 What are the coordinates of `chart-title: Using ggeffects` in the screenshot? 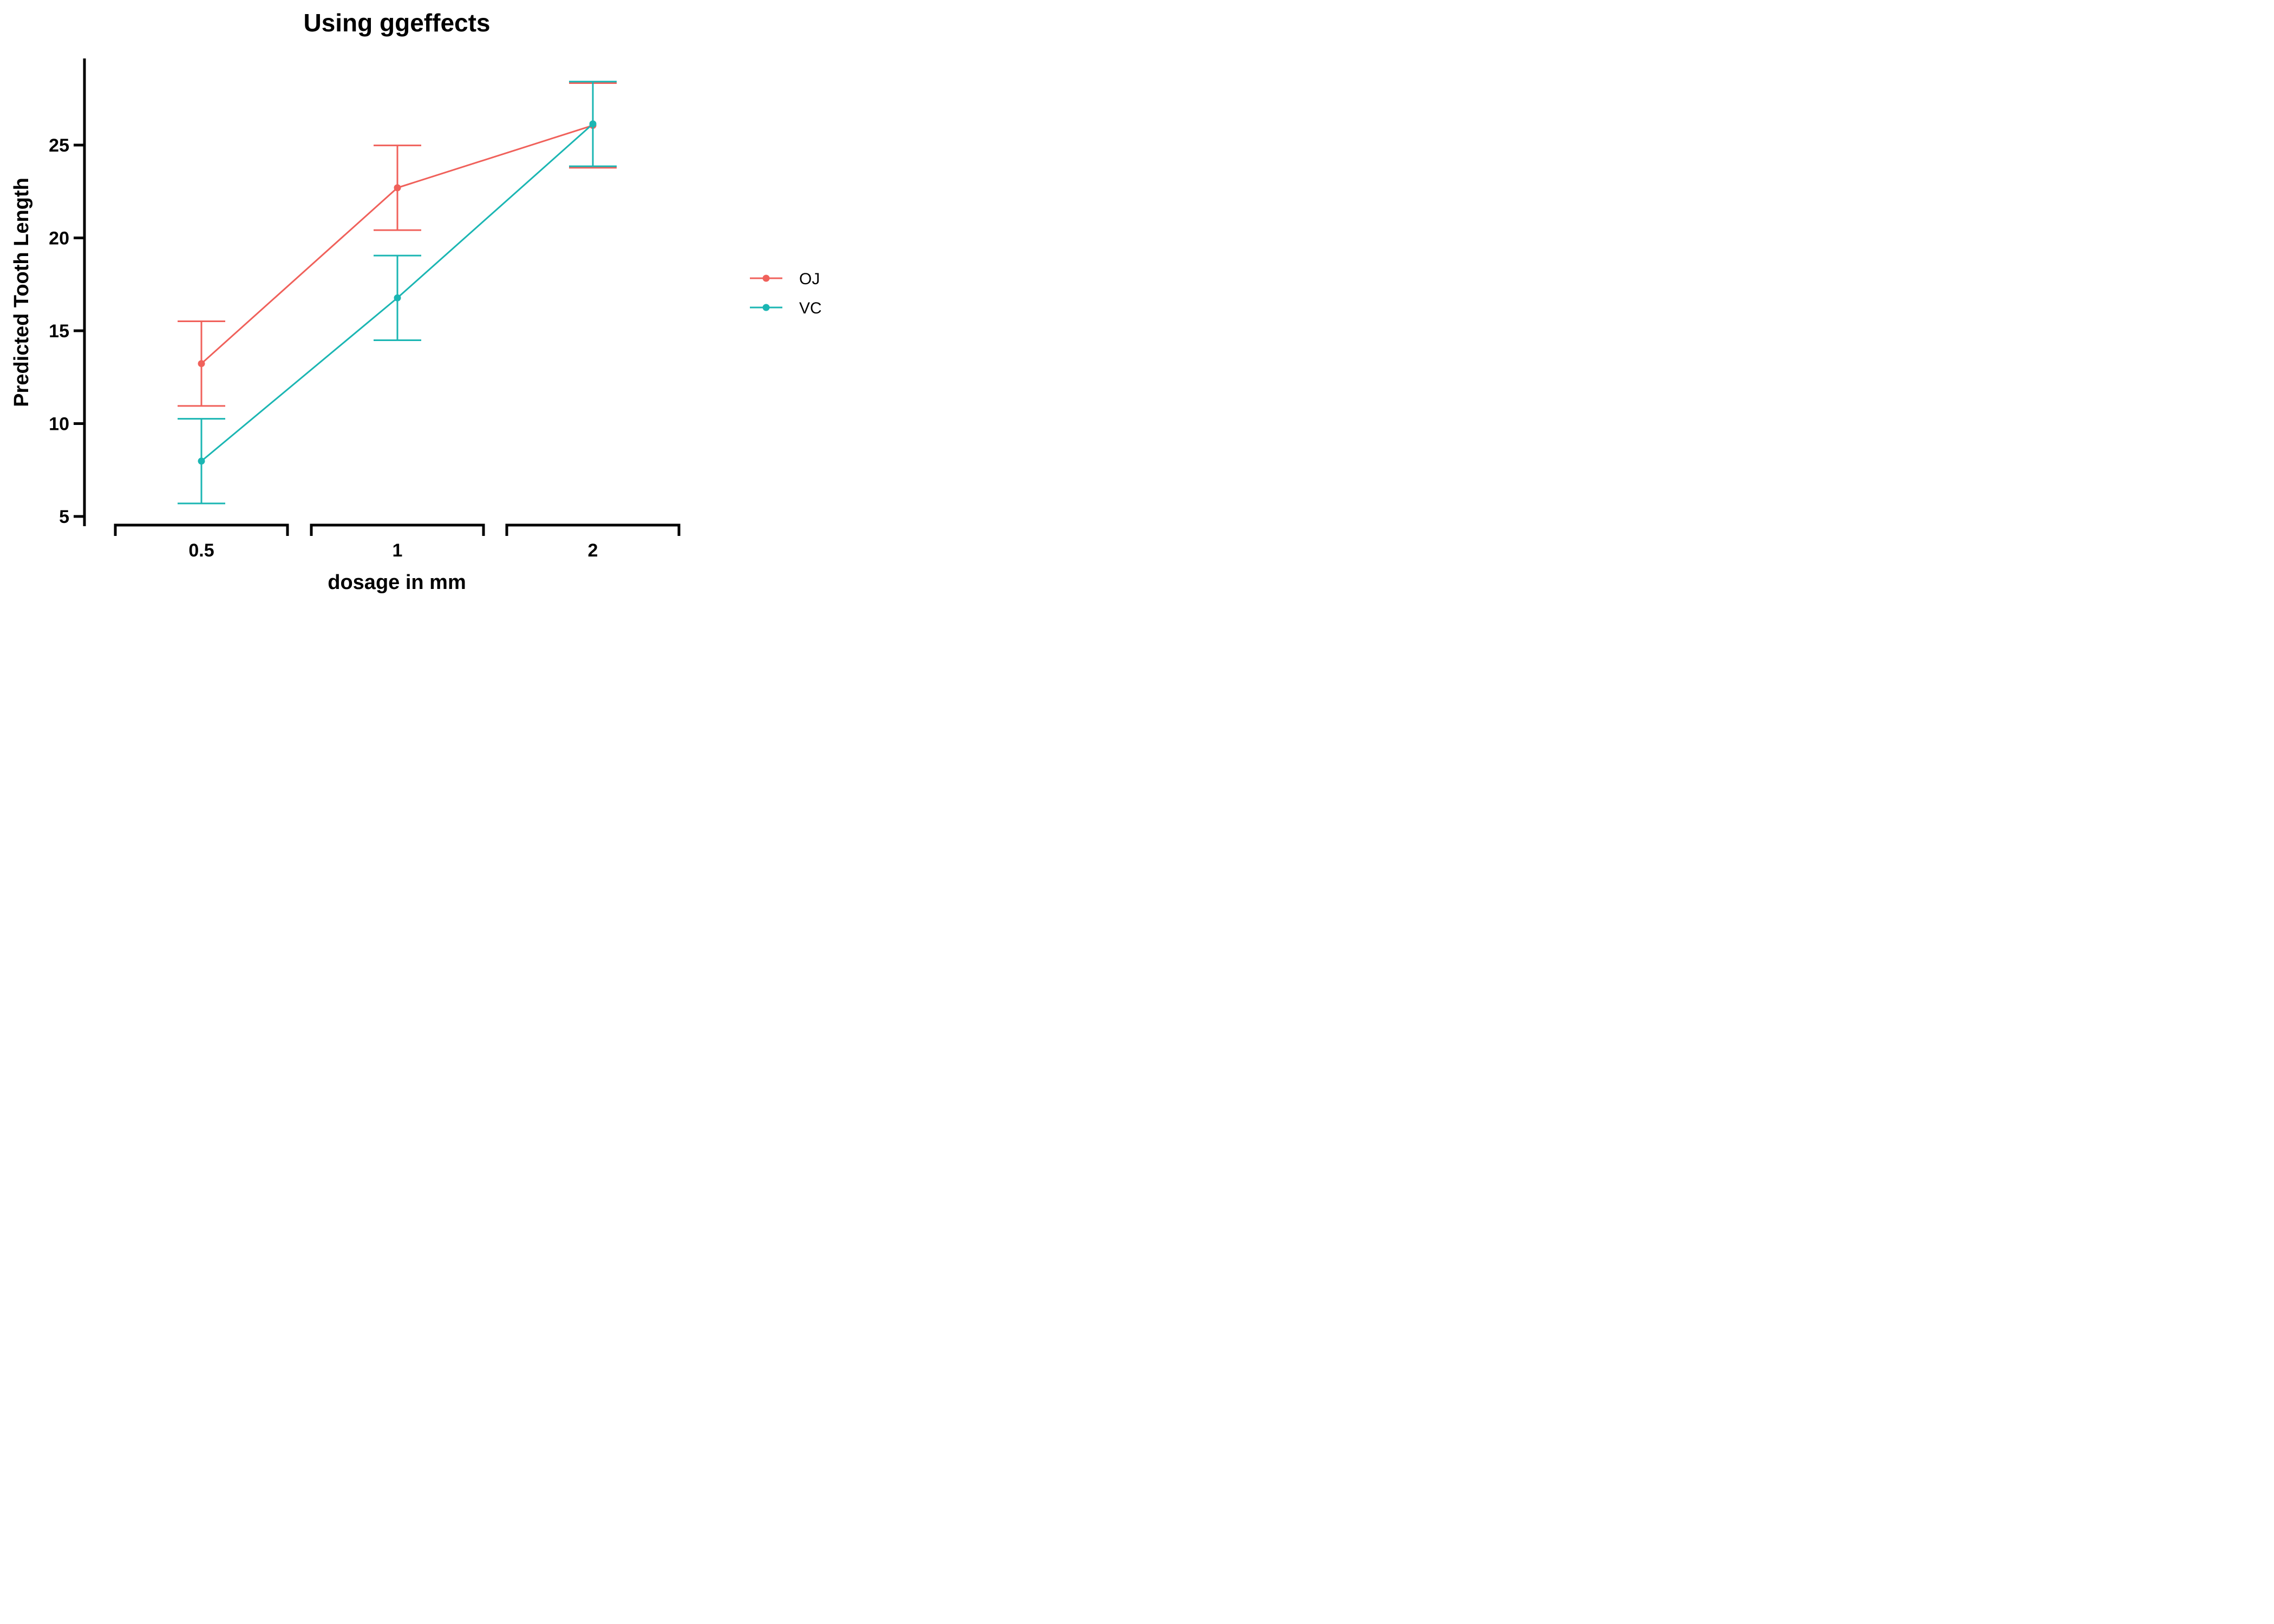 It's located at (397, 23).